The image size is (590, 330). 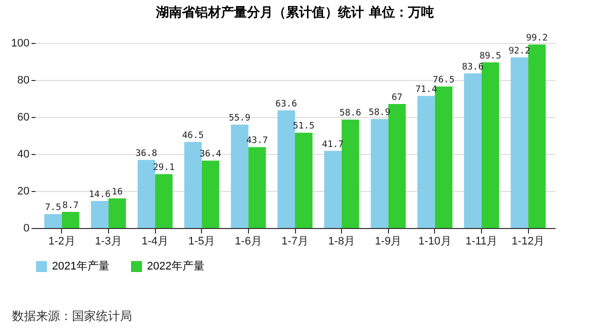 What do you see at coordinates (108, 242) in the screenshot?
I see `x-tick-label: 1-3月` at bounding box center [108, 242].